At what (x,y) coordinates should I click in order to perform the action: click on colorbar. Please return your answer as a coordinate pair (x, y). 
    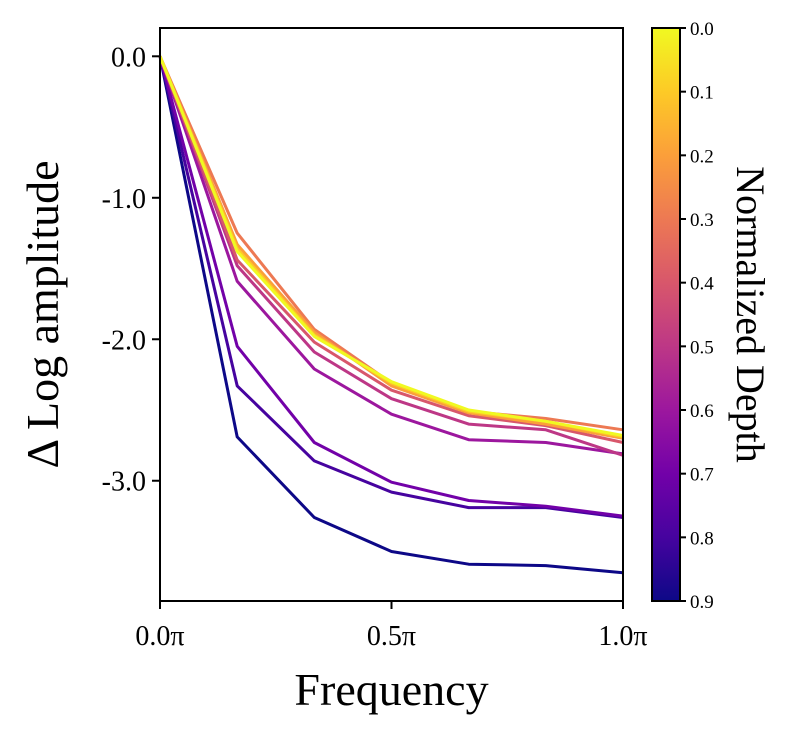
    Looking at the image, I should click on (666, 314).